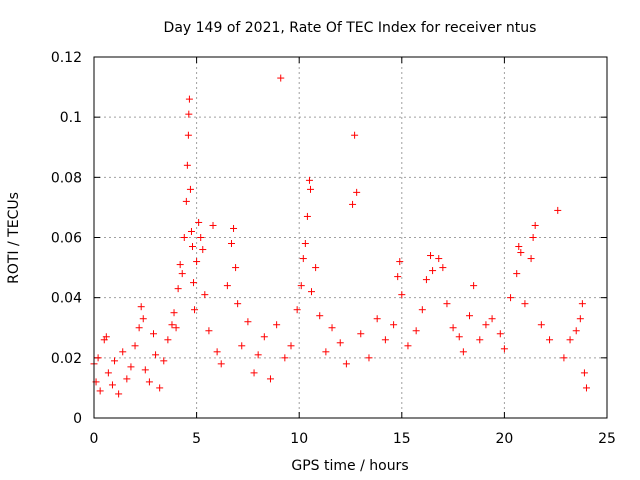  I want to click on x-tick-label: 20, so click(504, 439).